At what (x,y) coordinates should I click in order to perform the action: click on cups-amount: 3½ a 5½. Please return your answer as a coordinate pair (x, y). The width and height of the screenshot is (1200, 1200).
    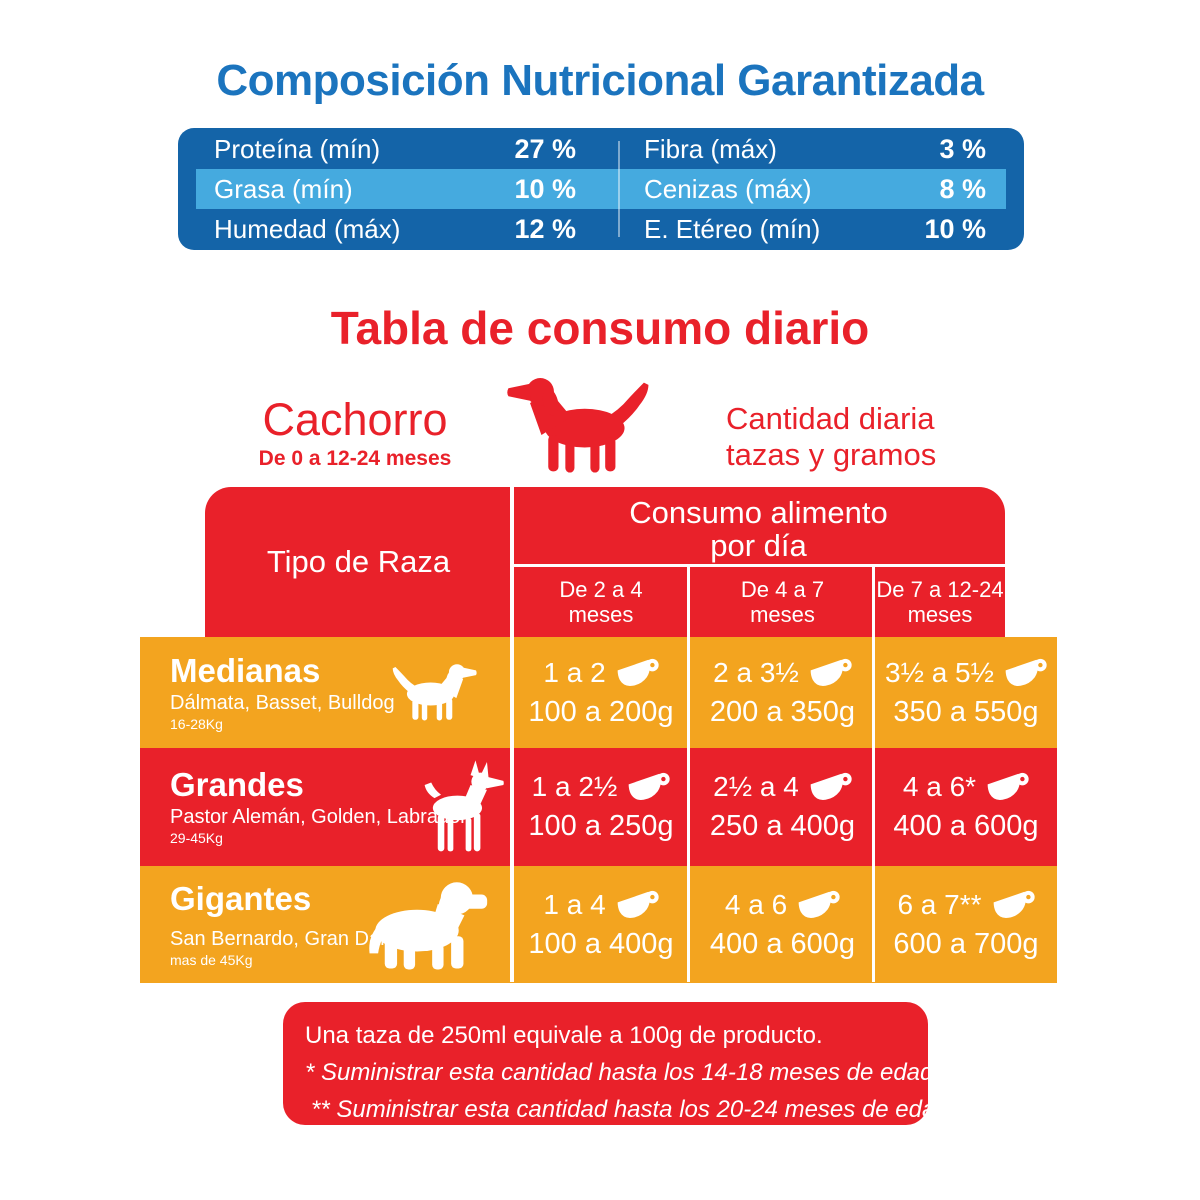
    Looking at the image, I should click on (966, 673).